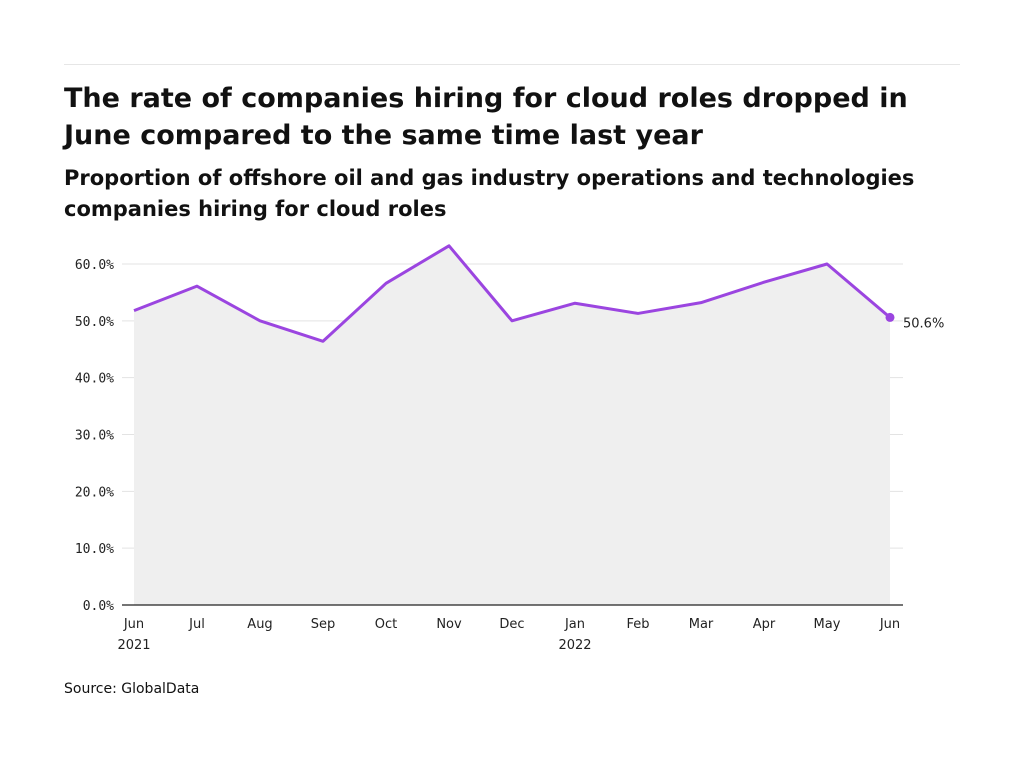 The image size is (1024, 768). Describe the element at coordinates (923, 323) in the screenshot. I see `end-value-label: 50.6%` at that location.